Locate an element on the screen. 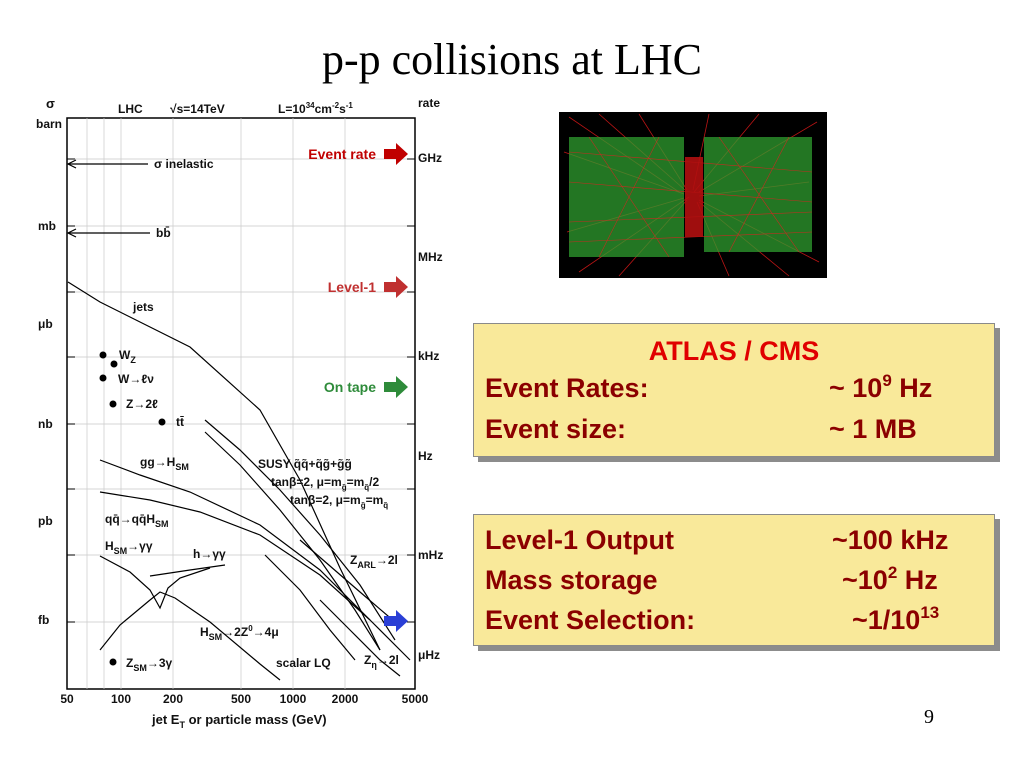 This screenshot has width=1024, height=768. x-tick-labels: 50 100 200 500 1000 2000 5000 is located at coordinates (244, 699).